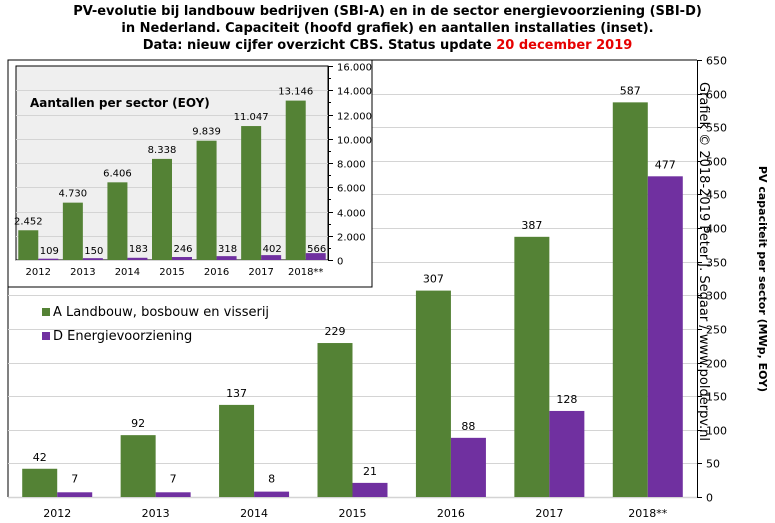 Image resolution: width=775 pixels, height=523 pixels. I want to click on inset-y-tick-label: 8.000, so click(351, 165).